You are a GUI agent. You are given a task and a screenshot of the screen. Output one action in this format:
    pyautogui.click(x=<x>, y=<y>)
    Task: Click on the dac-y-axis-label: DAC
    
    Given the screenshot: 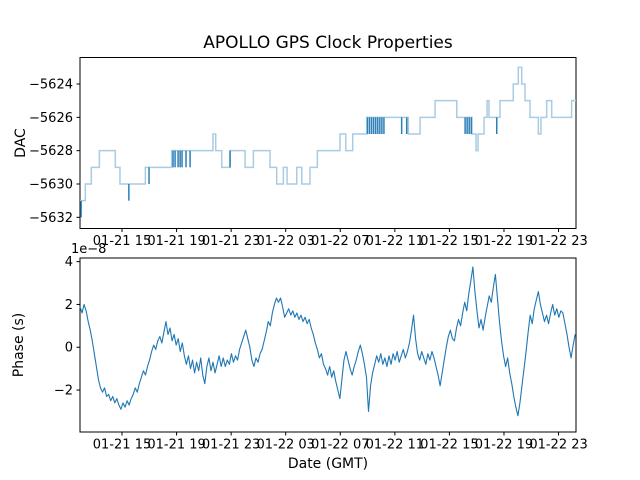 What is the action you would take?
    pyautogui.click(x=21, y=143)
    